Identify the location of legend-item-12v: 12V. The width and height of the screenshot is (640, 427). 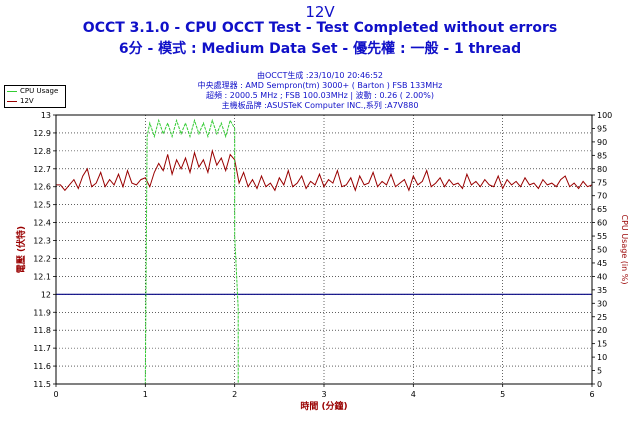
(36, 101).